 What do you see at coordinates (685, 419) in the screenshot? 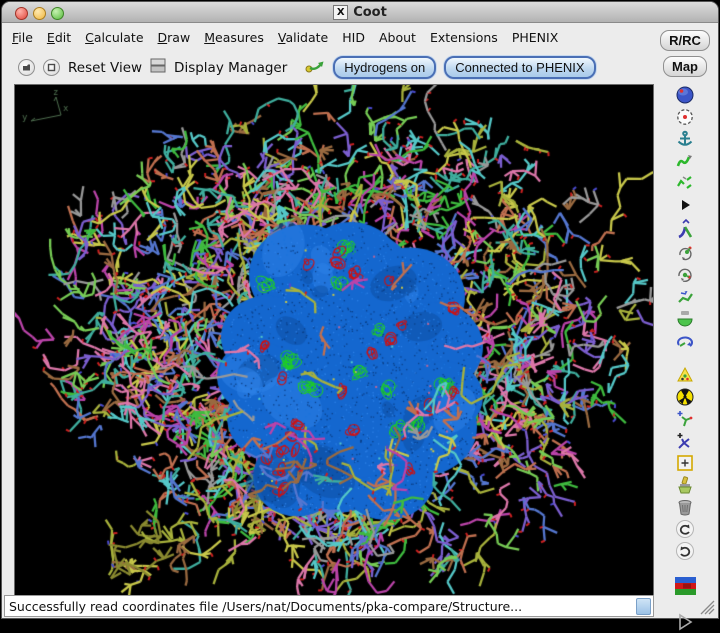
I see `add-terminal-residue-icon` at bounding box center [685, 419].